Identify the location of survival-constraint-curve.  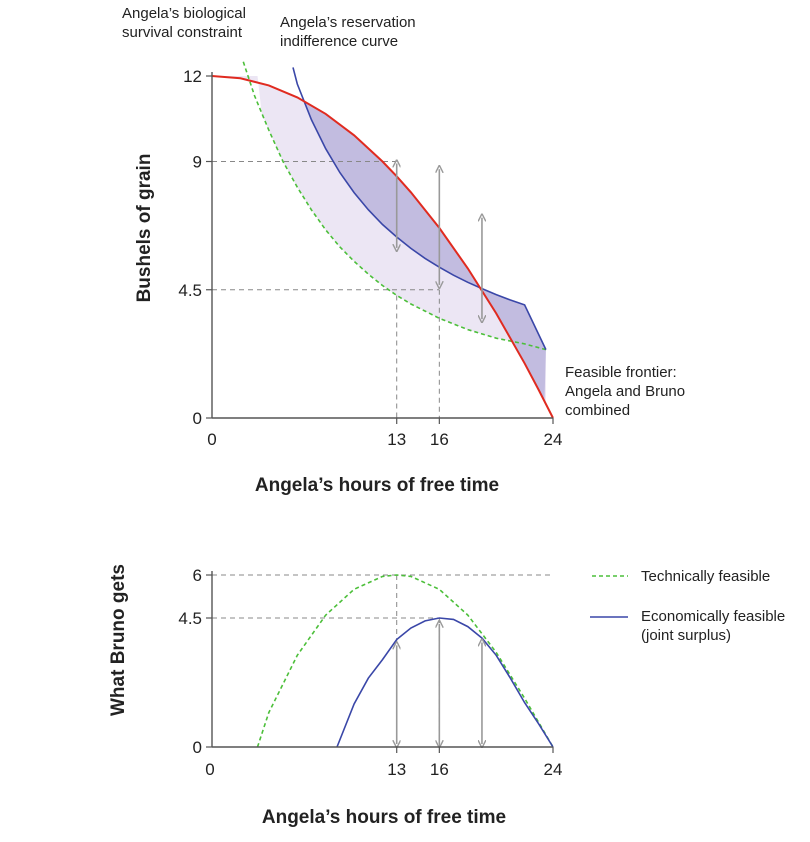
(394, 206).